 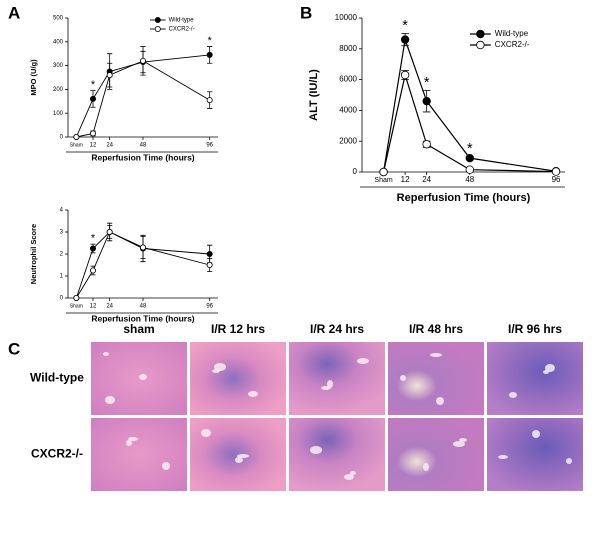 I want to click on panel-label: B, so click(x=306, y=12).